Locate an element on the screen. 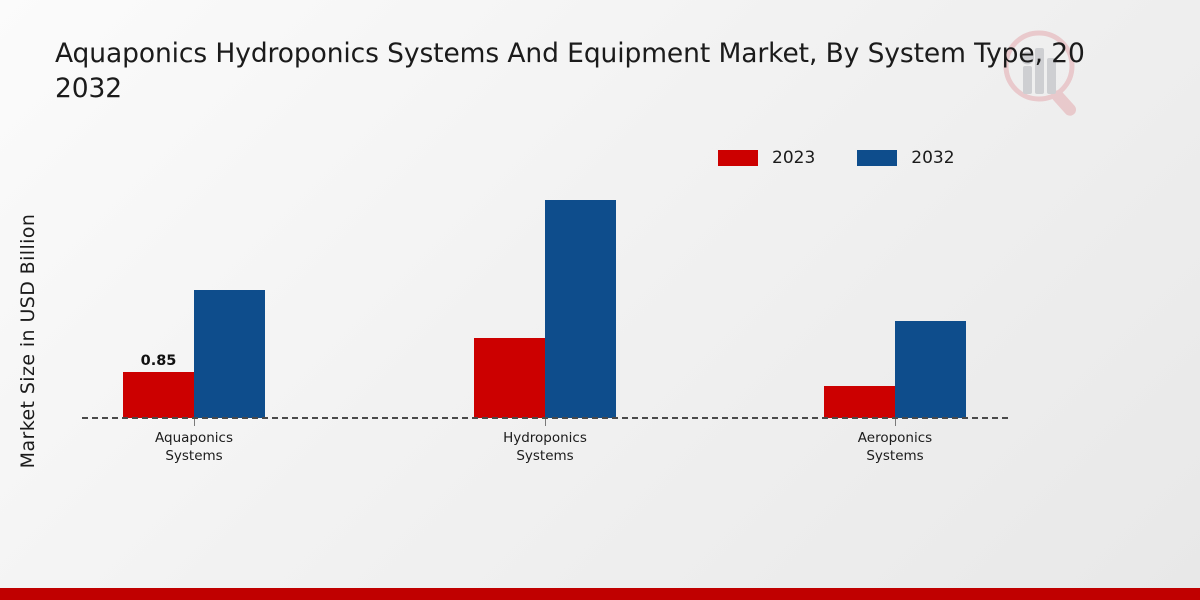 Image resolution: width=1200 pixels, height=600 pixels. bar-group-hydroponics: Hydroponics Systems is located at coordinates (545, 322).